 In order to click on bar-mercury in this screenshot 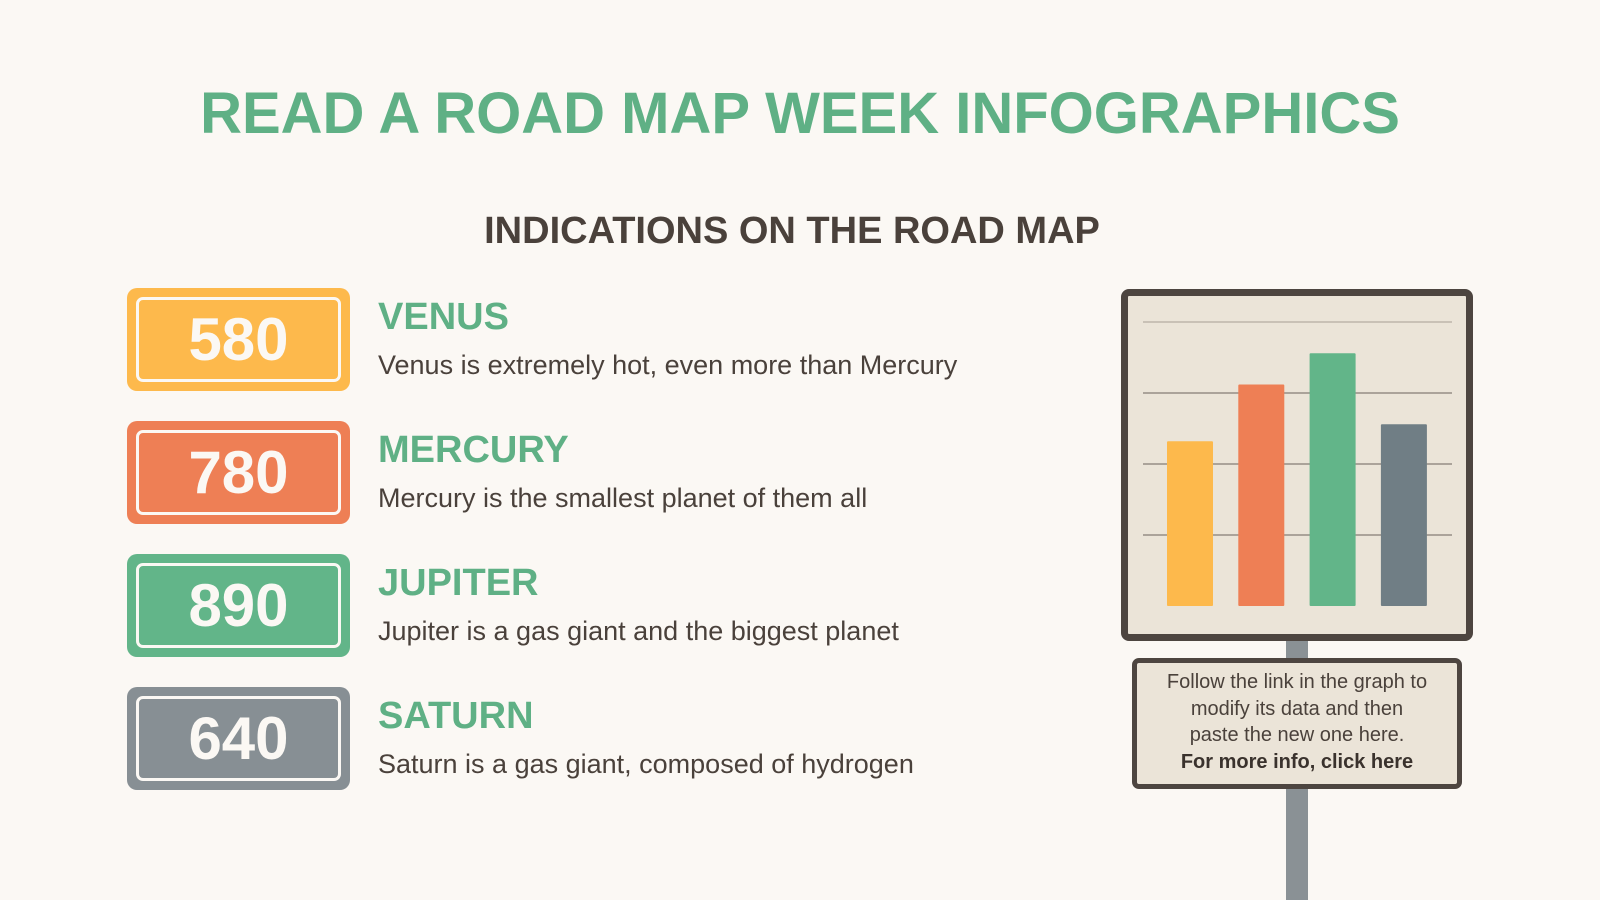, I will do `click(1261, 495)`.